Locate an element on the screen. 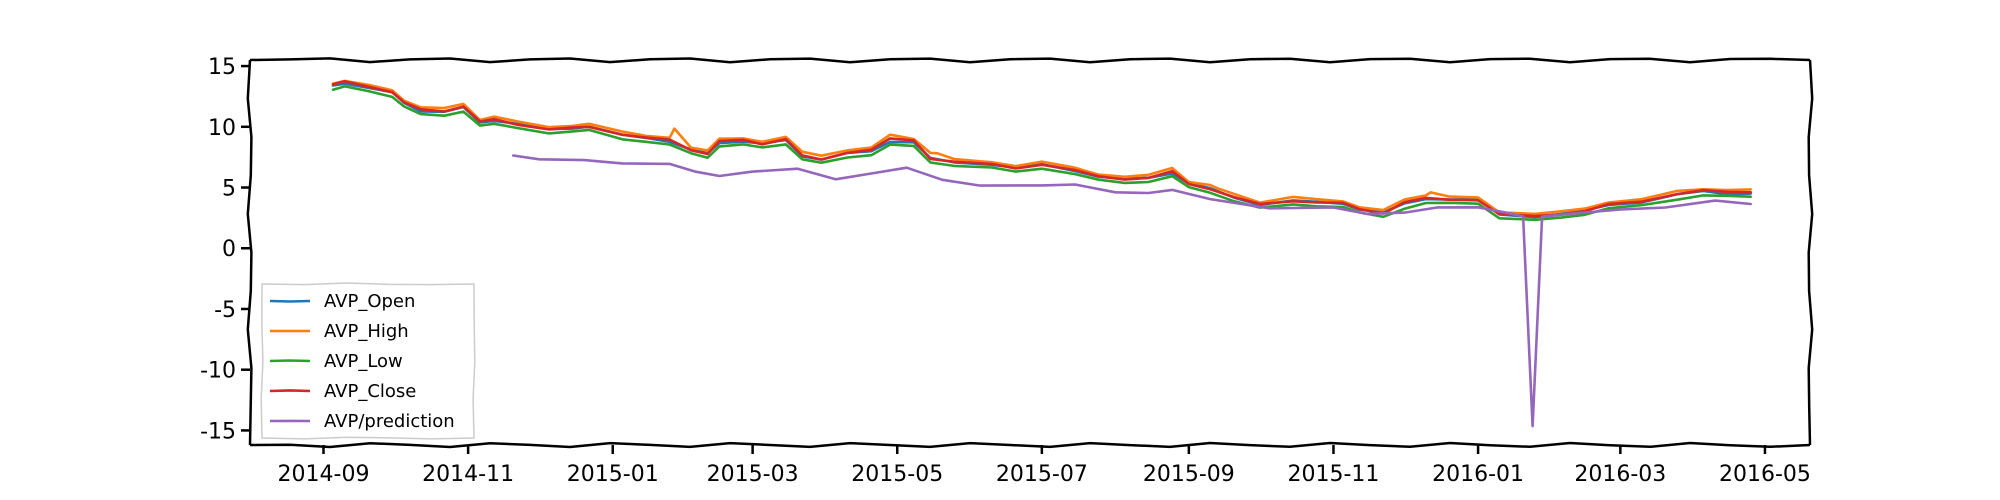 This screenshot has width=2000, height=500. frame-left is located at coordinates (249, 252).